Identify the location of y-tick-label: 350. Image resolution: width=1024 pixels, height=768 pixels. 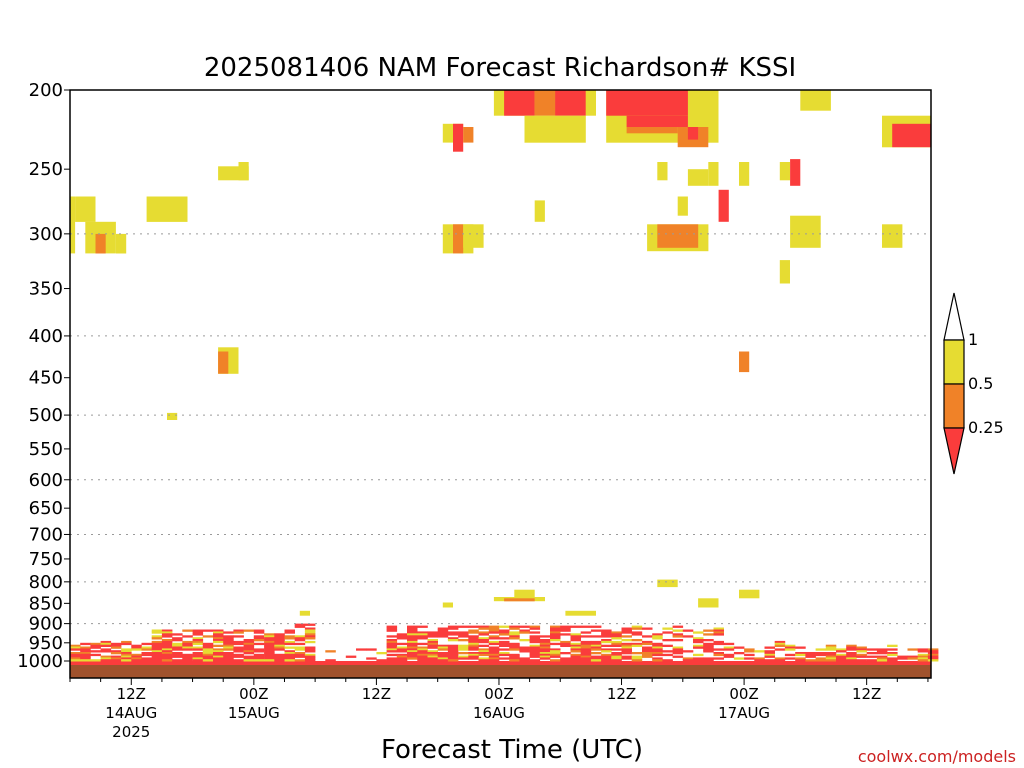
(46, 289).